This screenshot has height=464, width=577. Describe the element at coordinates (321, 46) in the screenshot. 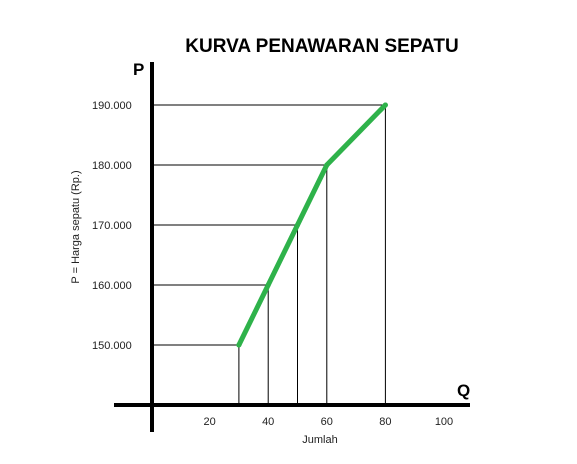

I see `chart-title: KURVA PENAWARAN SEPATU` at that location.